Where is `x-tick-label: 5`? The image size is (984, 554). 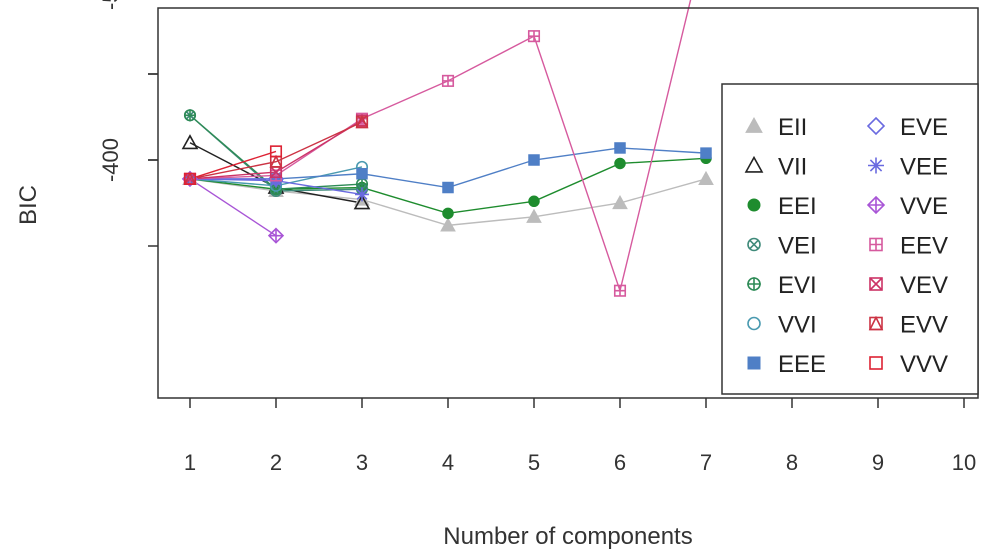 x-tick-label: 5 is located at coordinates (534, 462).